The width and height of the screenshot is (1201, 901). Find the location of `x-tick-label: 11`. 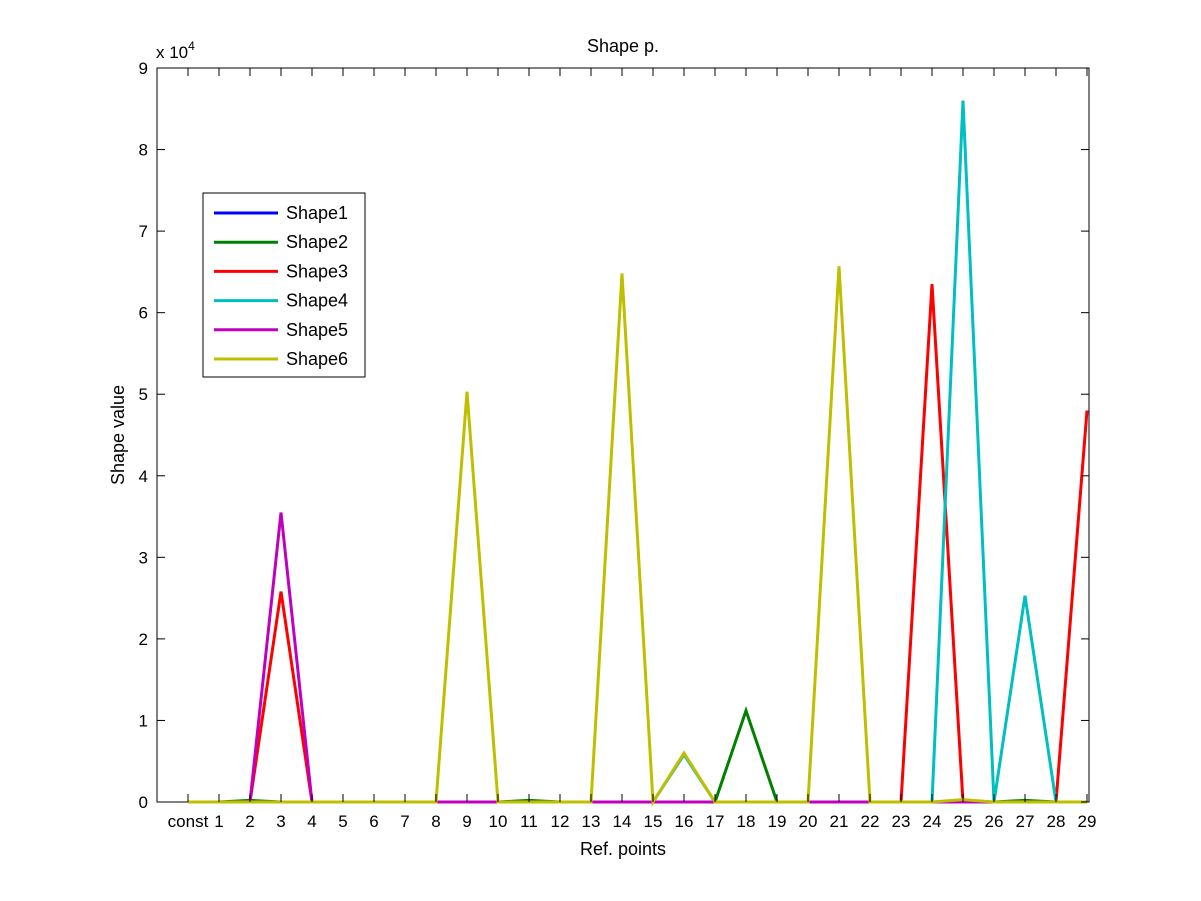

x-tick-label: 11 is located at coordinates (529, 821).